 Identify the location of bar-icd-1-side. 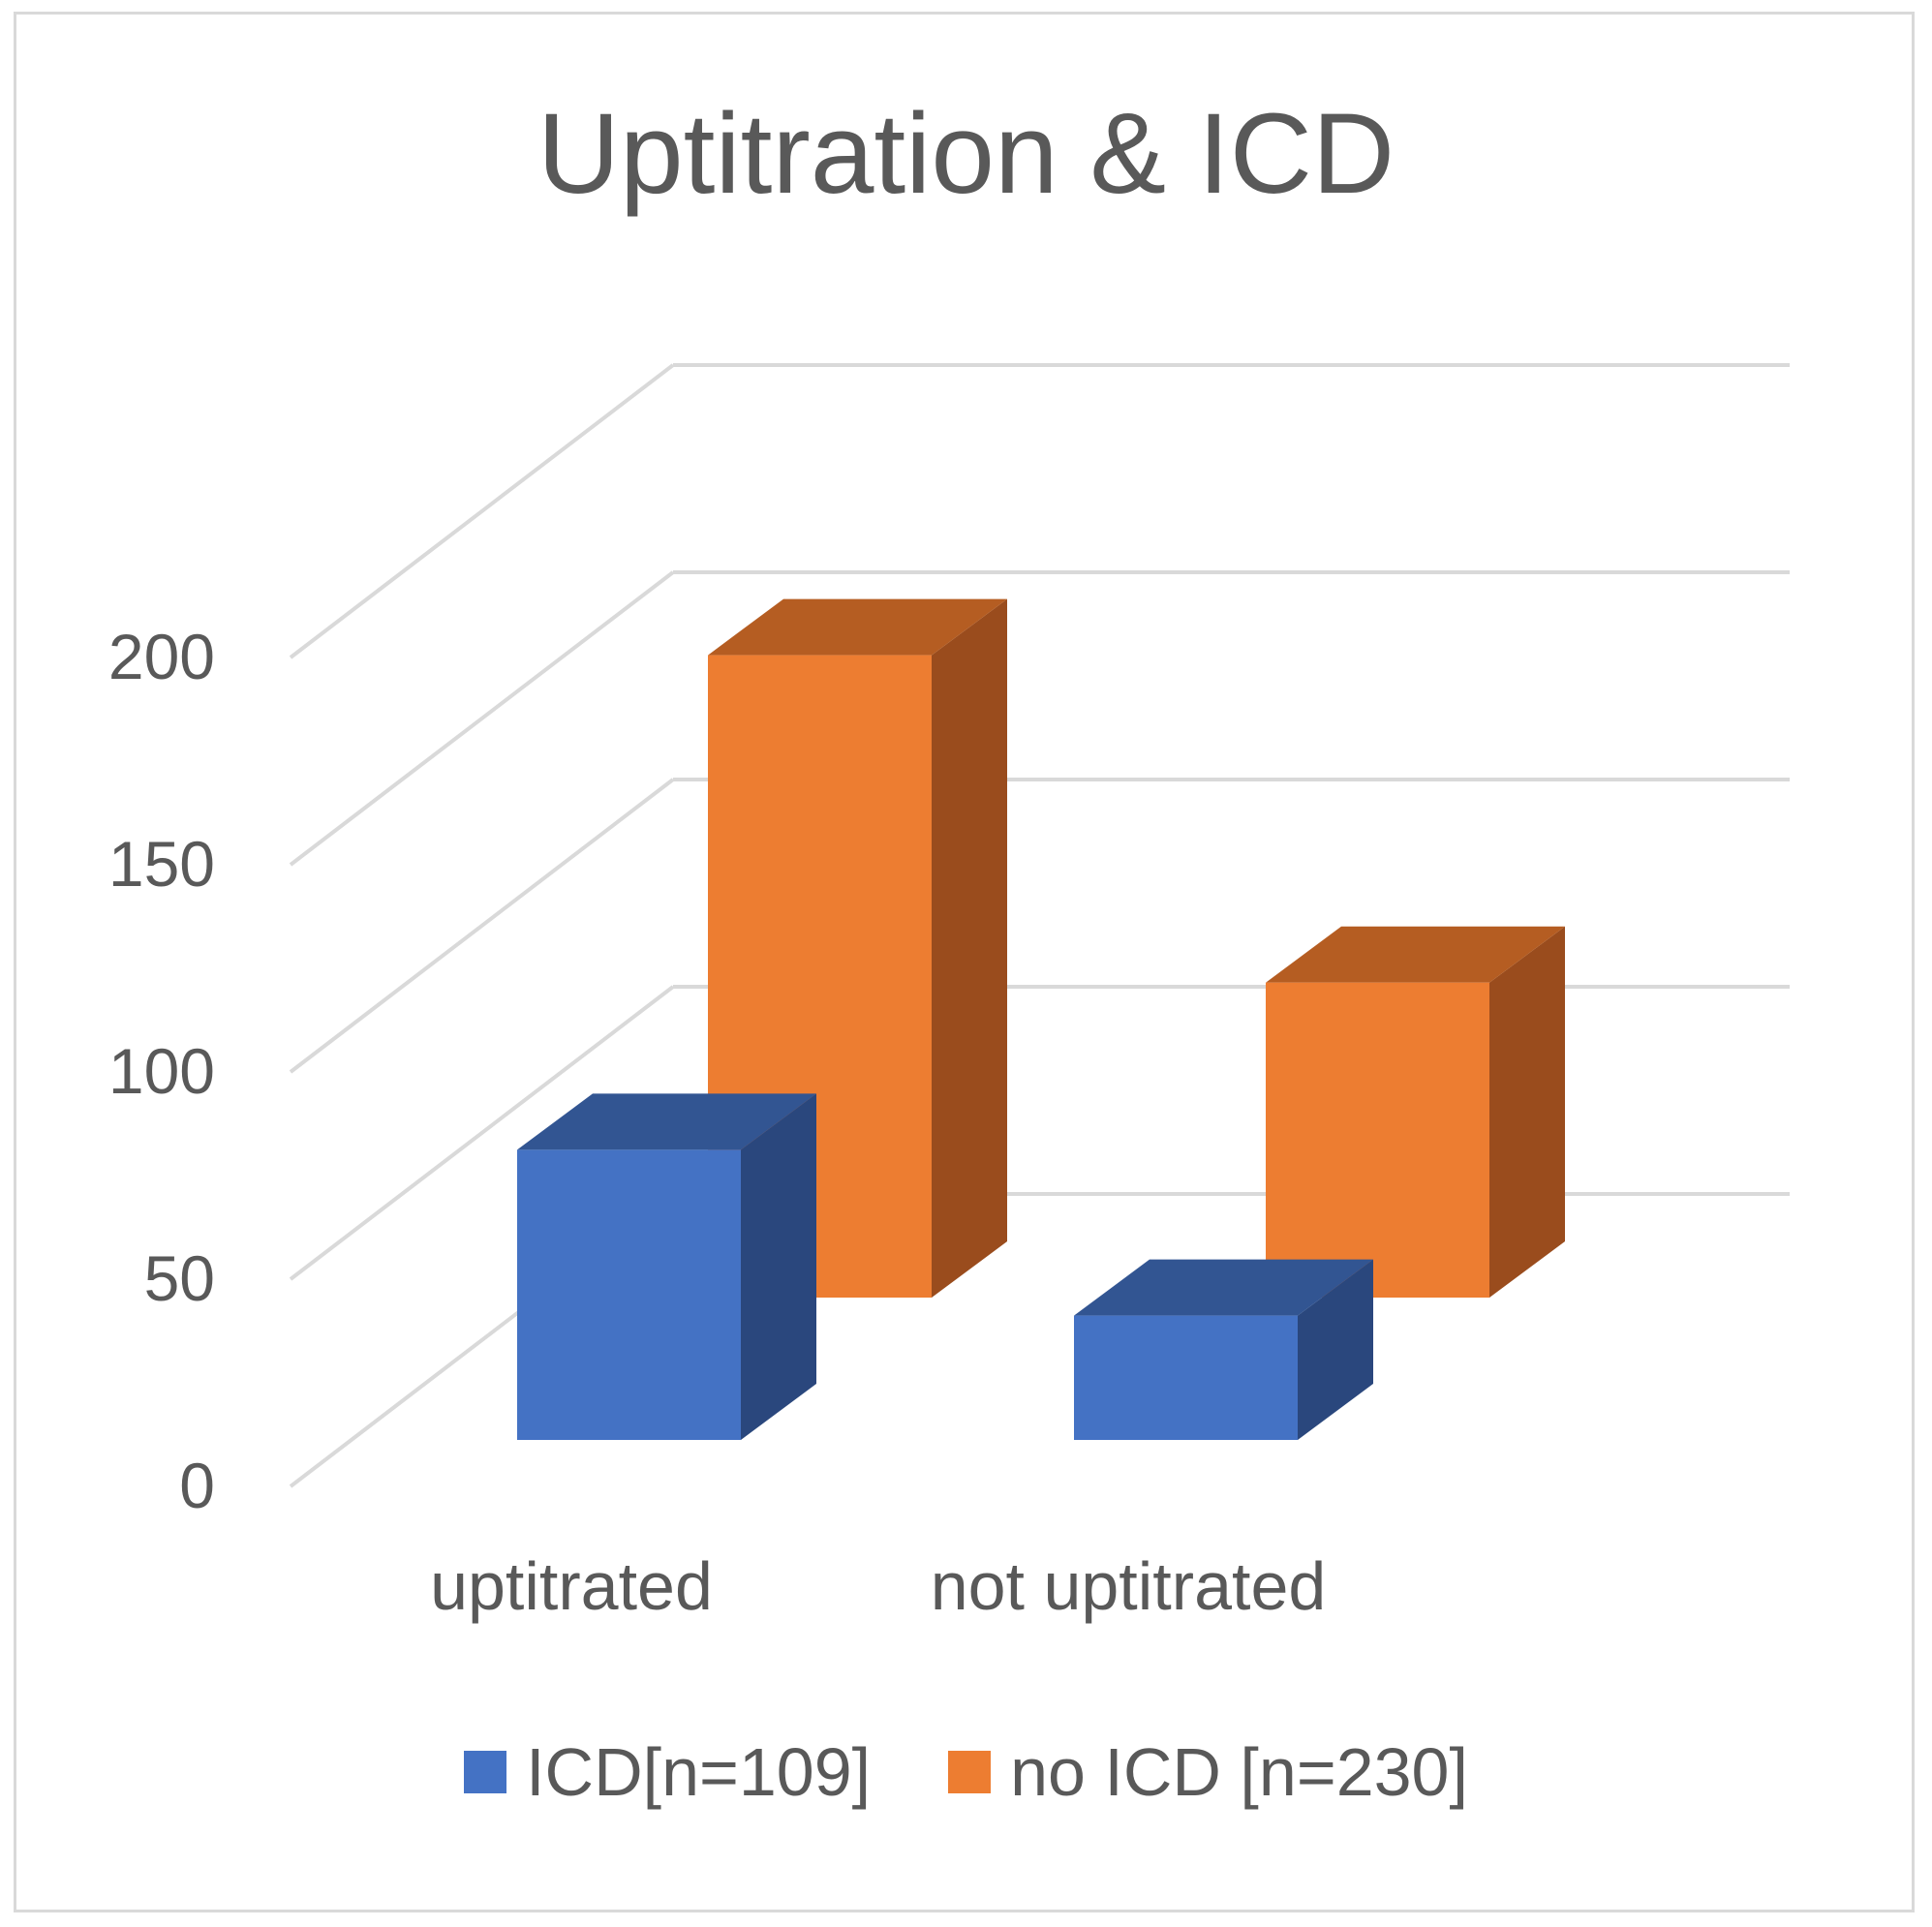
(1335, 1350).